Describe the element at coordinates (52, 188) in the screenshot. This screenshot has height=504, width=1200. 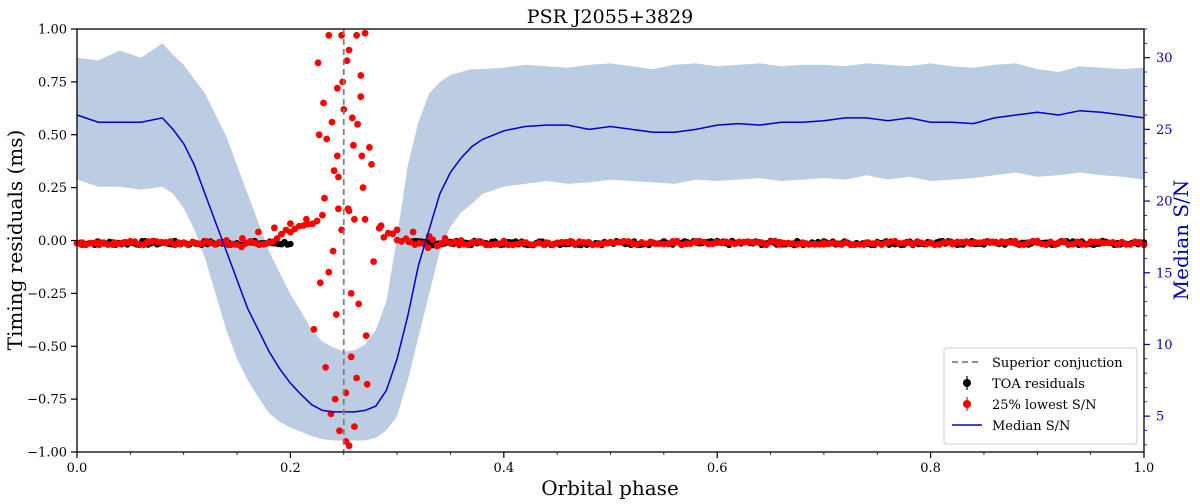
I see `y-tick-label: 0.25` at that location.